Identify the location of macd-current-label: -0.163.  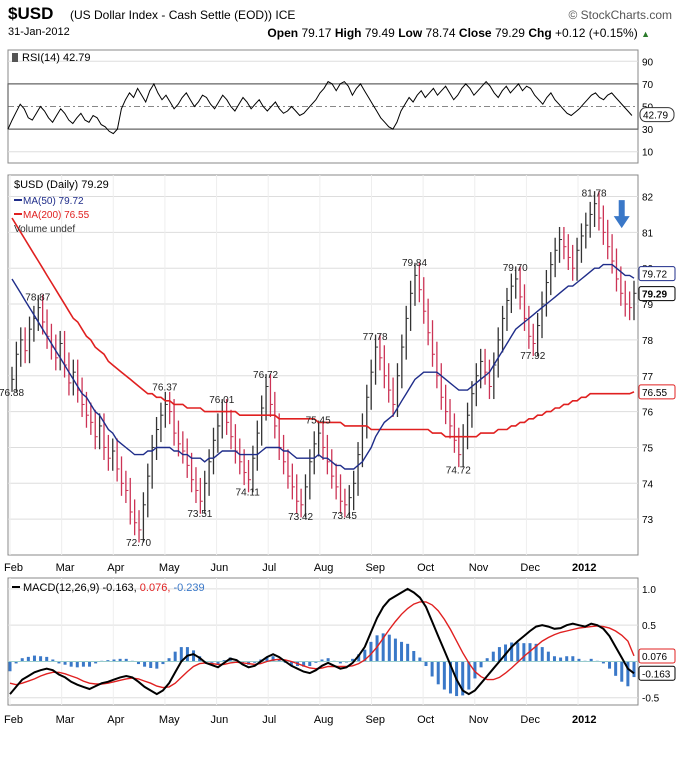
(656, 674).